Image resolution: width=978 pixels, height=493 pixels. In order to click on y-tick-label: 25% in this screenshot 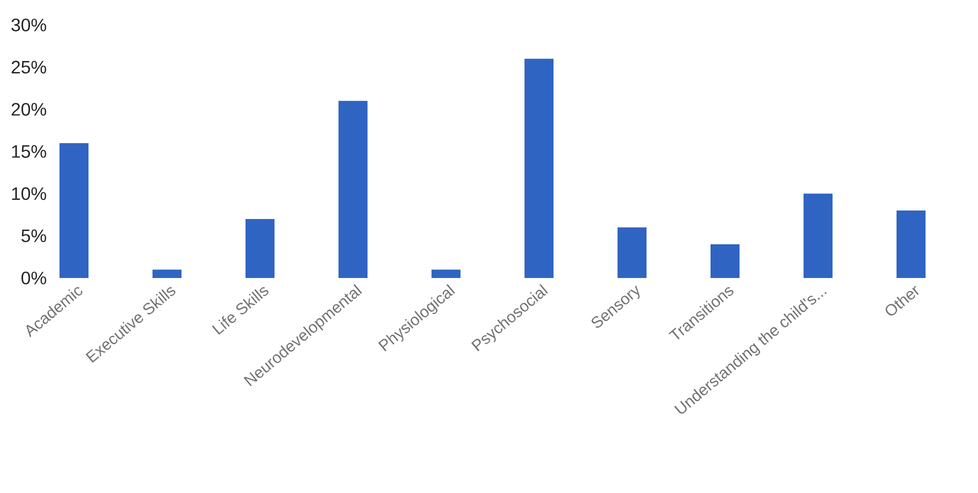, I will do `click(29, 67)`.